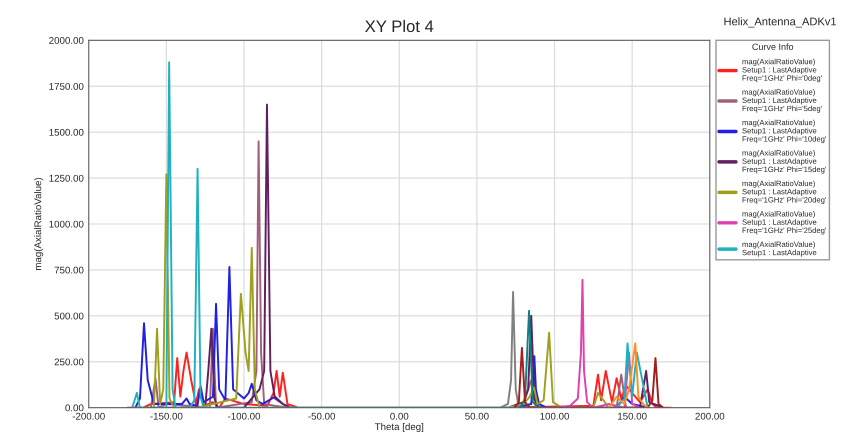 The width and height of the screenshot is (845, 448). I want to click on y-tick-label: 1000.00, so click(66, 224).